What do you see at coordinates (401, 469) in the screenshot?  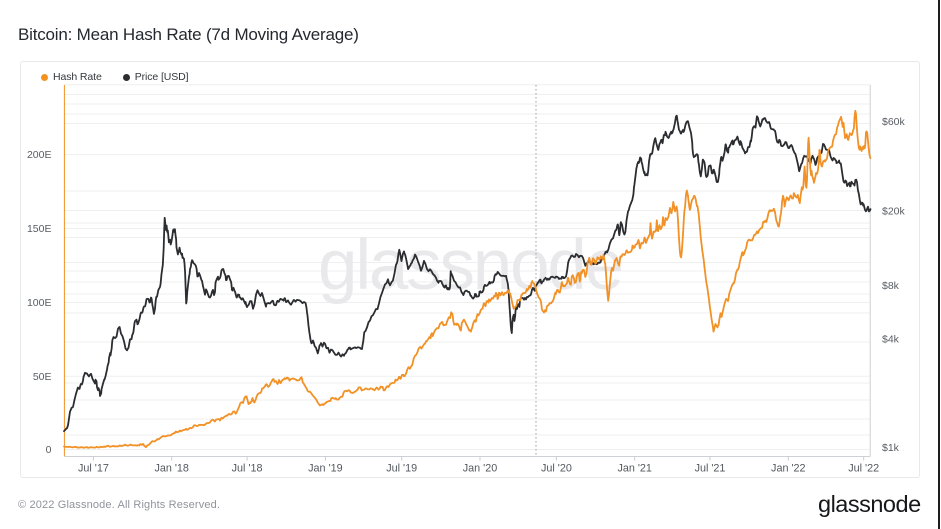 I see `svg-text: Jul '19` at bounding box center [401, 469].